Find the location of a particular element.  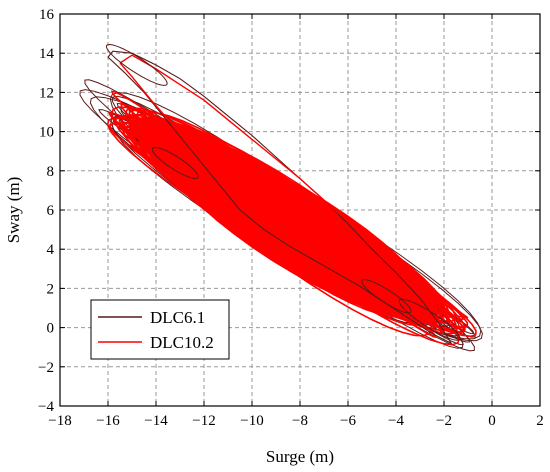

x-tick-labels: −18 −16 −14 −12 −10 −8 −6 −4 −2 0 2 is located at coordinates (295, 421).